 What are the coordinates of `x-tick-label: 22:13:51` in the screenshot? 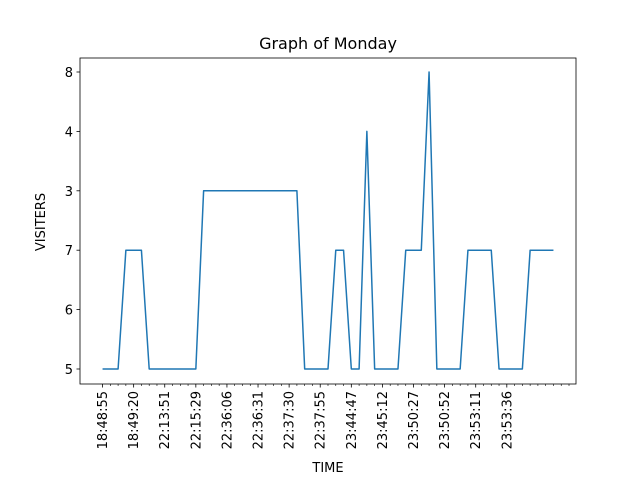 It's located at (165, 420).